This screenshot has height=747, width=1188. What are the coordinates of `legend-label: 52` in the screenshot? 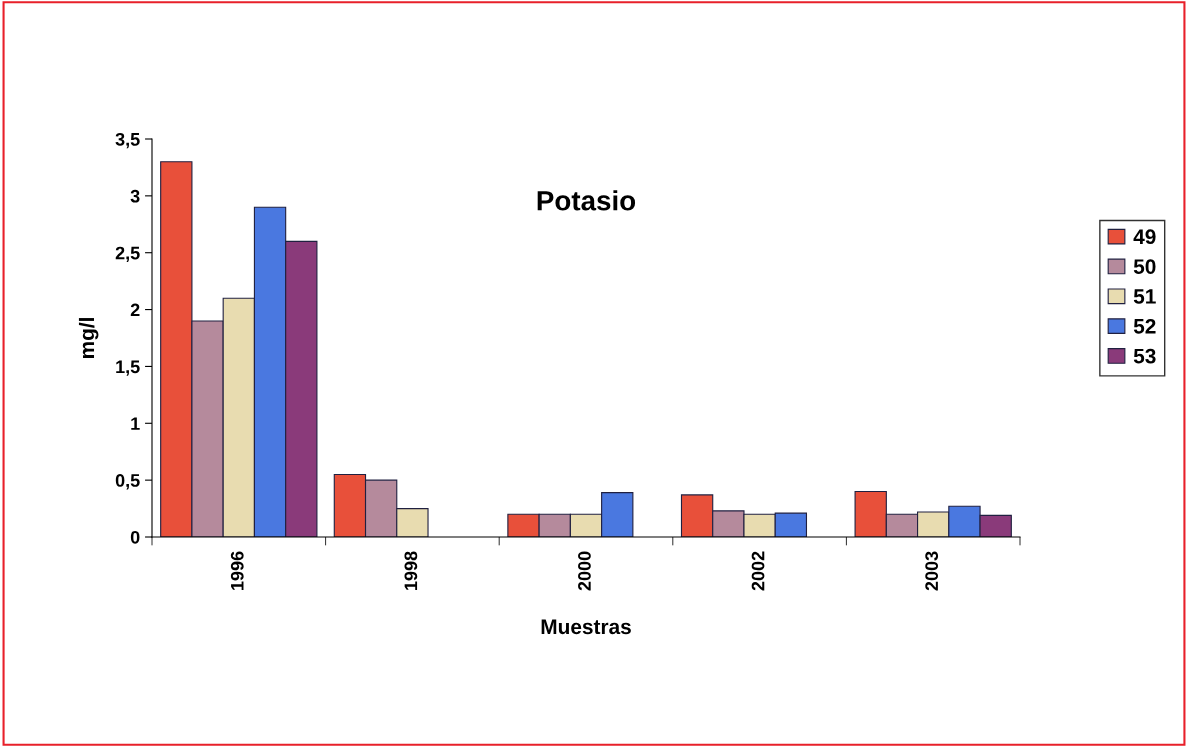 It's located at (1144, 326).